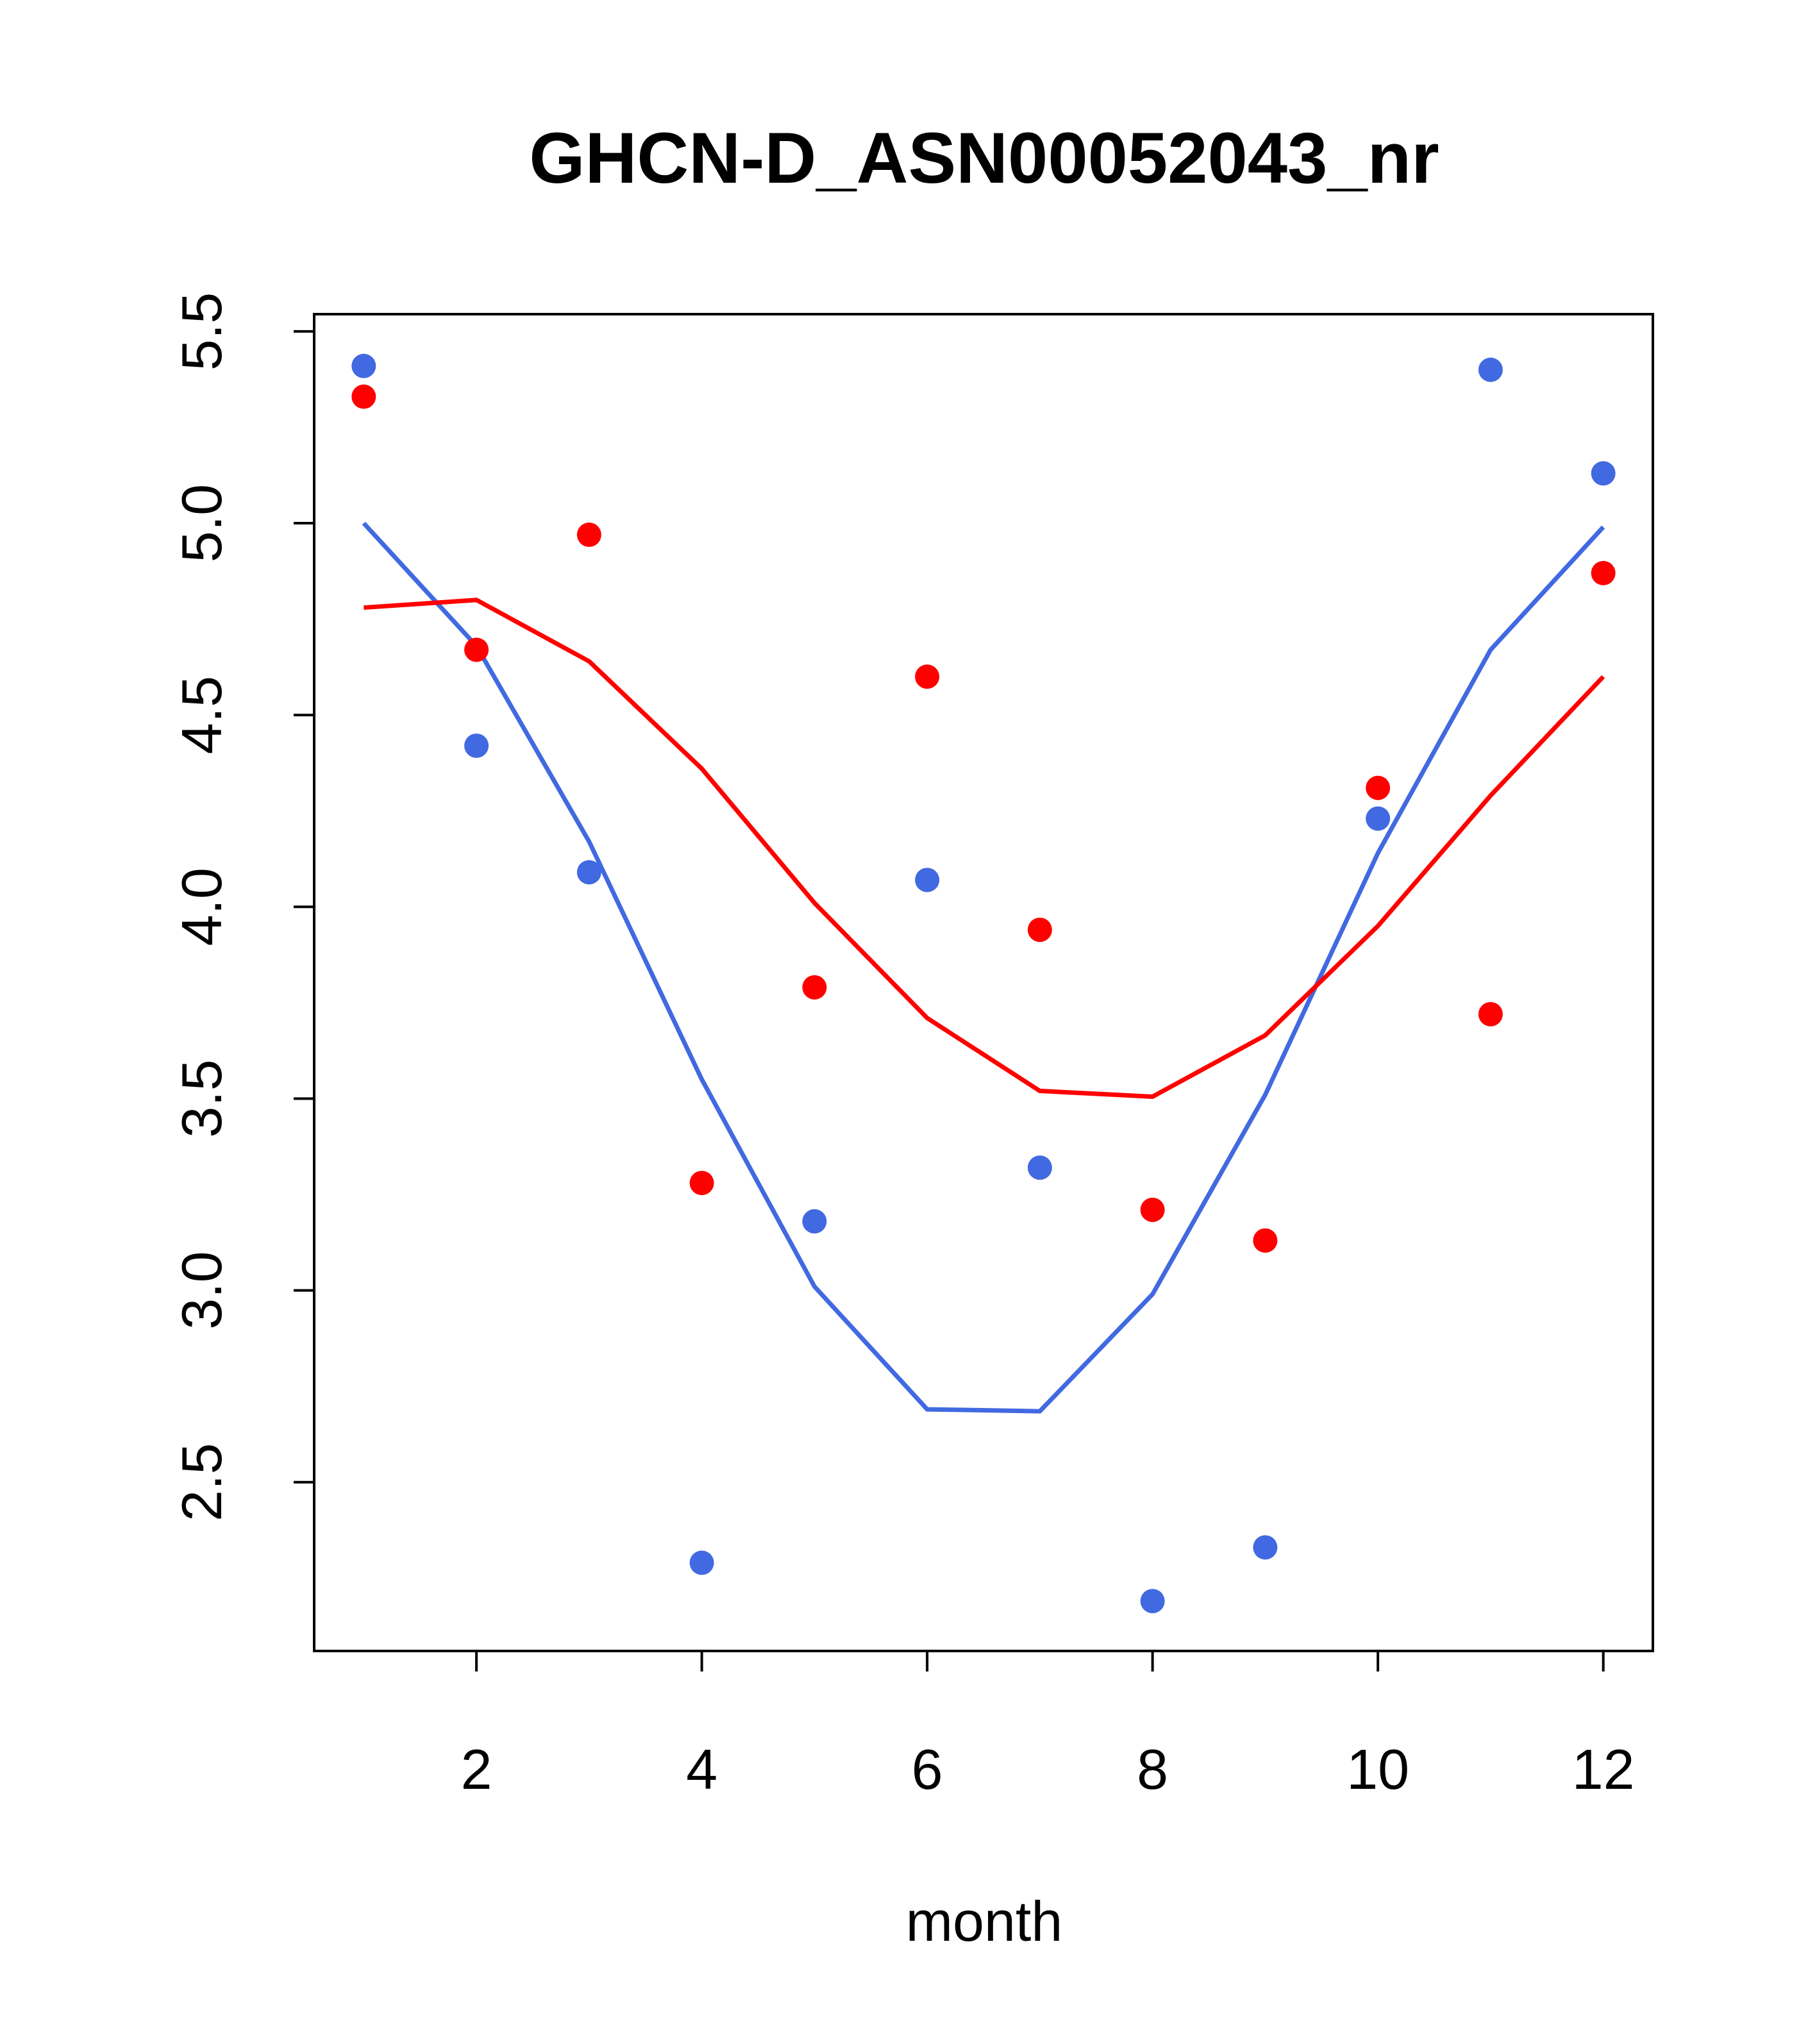 The image size is (1817, 2044). Describe the element at coordinates (1048, 1725) in the screenshot. I see `x-axis: 2 4 6 8 10 12` at that location.